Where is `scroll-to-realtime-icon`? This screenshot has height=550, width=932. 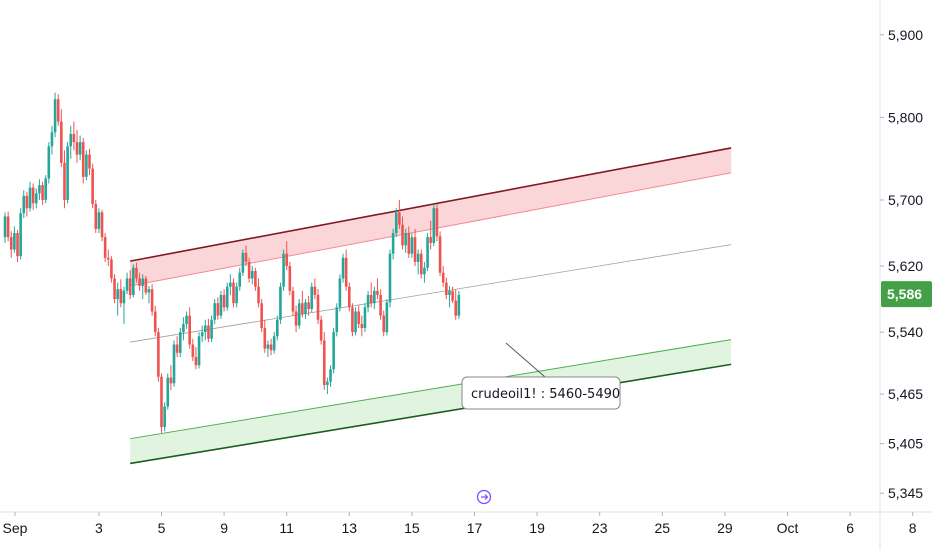
scroll-to-realtime-icon is located at coordinates (484, 497).